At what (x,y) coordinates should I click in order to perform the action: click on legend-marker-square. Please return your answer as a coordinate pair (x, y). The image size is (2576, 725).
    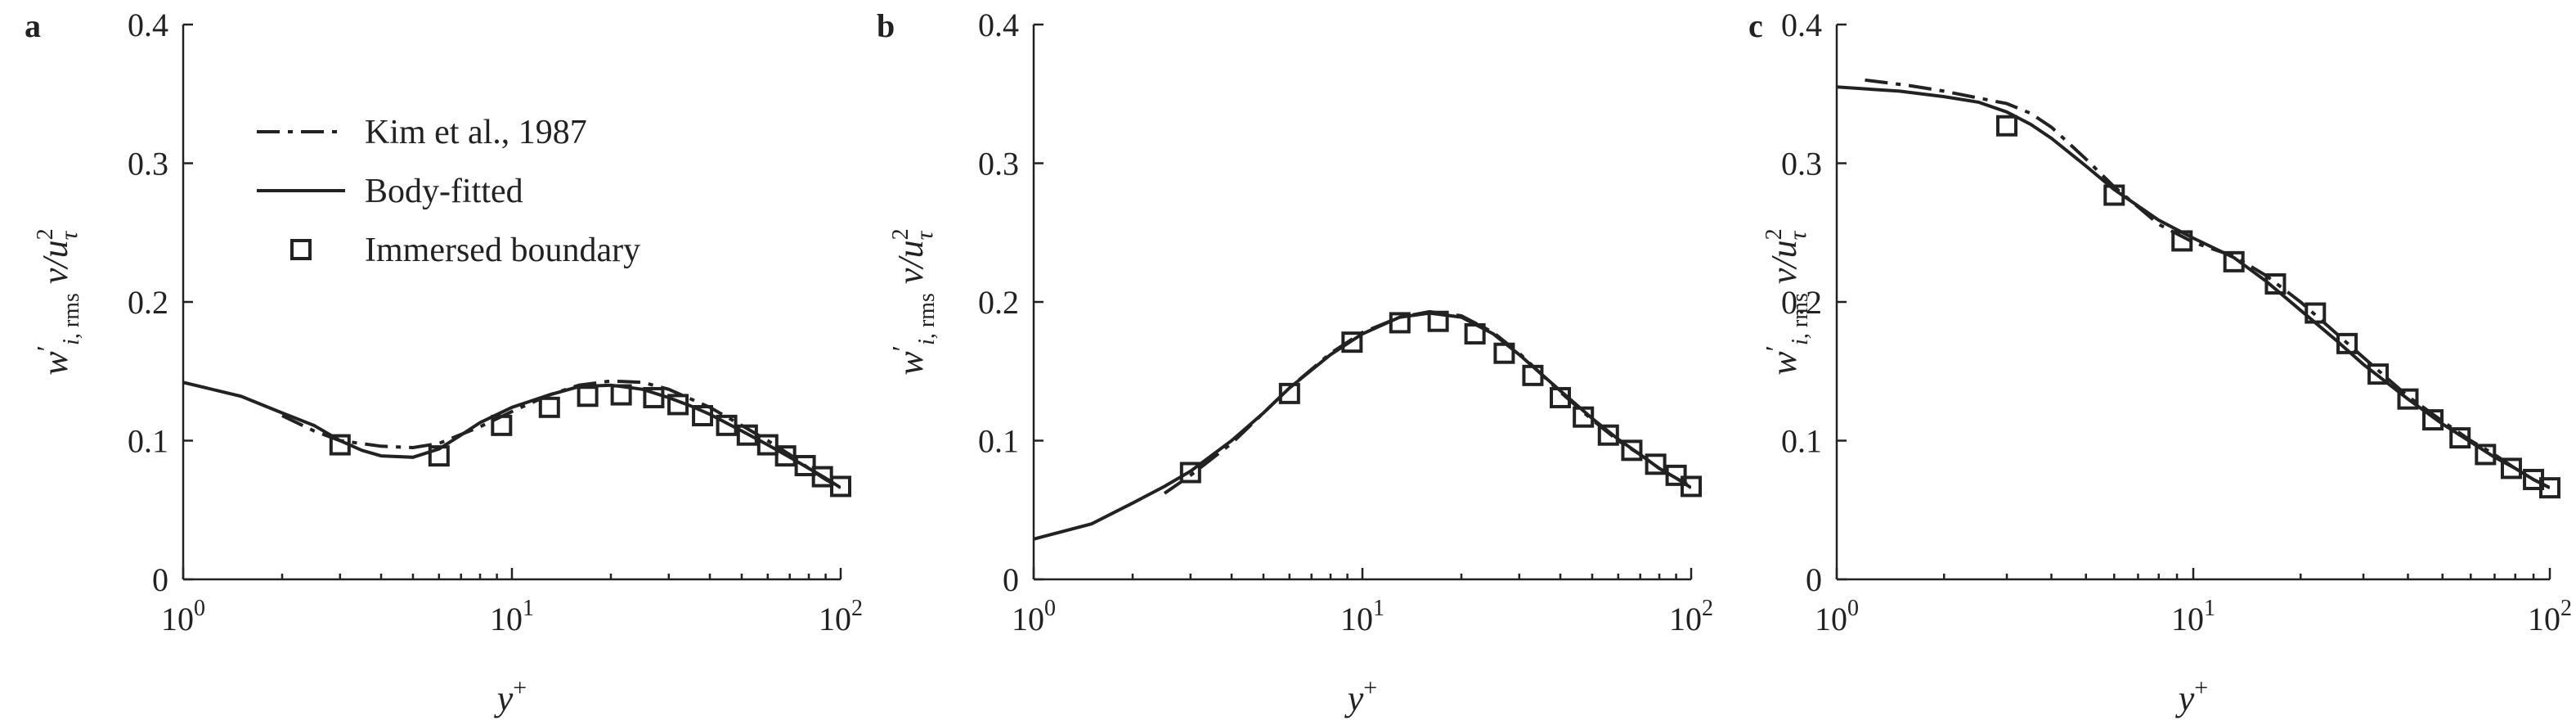
    Looking at the image, I should click on (301, 250).